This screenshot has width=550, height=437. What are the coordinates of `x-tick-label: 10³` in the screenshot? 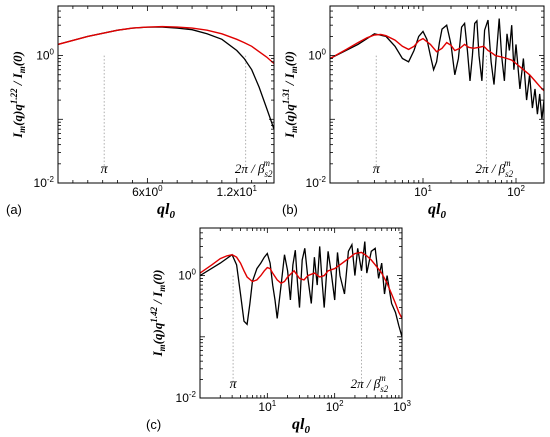 It's located at (402, 406).